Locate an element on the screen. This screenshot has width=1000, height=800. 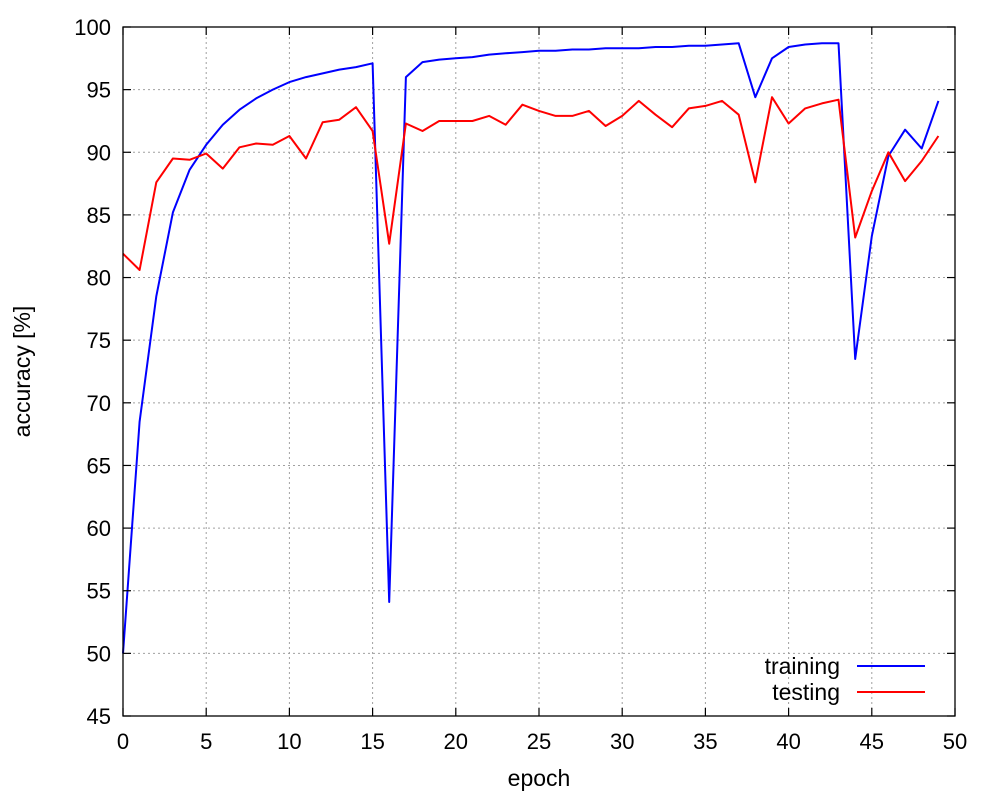
x-tick-label: 15 is located at coordinates (372, 741).